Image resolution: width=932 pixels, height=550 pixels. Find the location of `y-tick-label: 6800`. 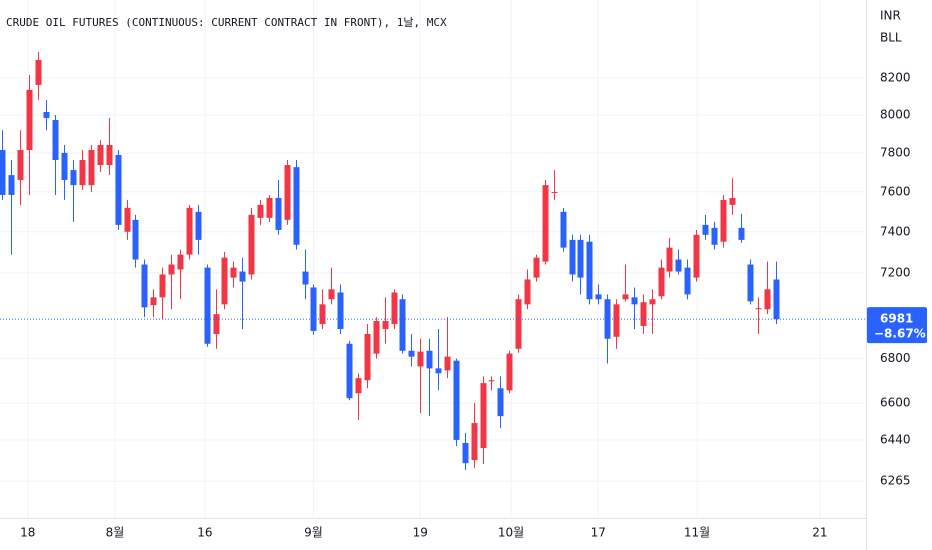

y-tick-label: 6800 is located at coordinates (895, 358).